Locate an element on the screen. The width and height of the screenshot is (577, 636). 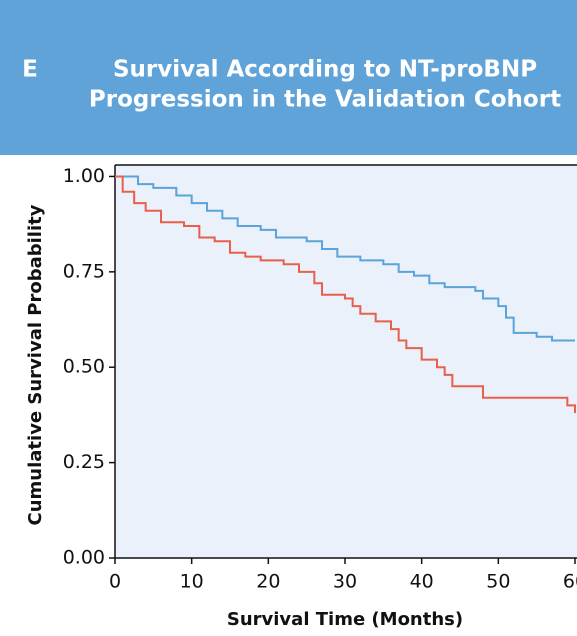
x-tick-label: 20 is located at coordinates (268, 582).